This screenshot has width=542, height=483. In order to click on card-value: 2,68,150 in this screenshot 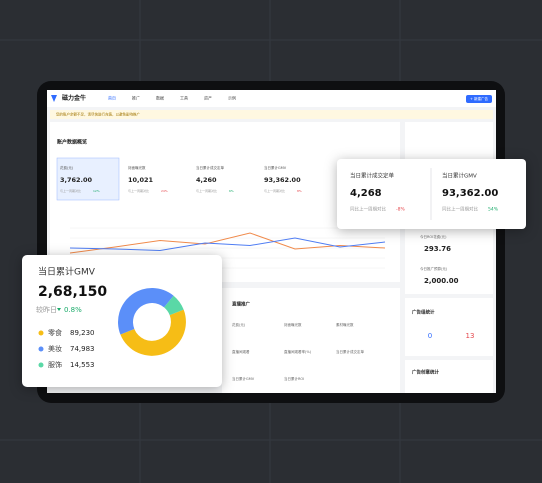, I will do `click(72, 292)`.